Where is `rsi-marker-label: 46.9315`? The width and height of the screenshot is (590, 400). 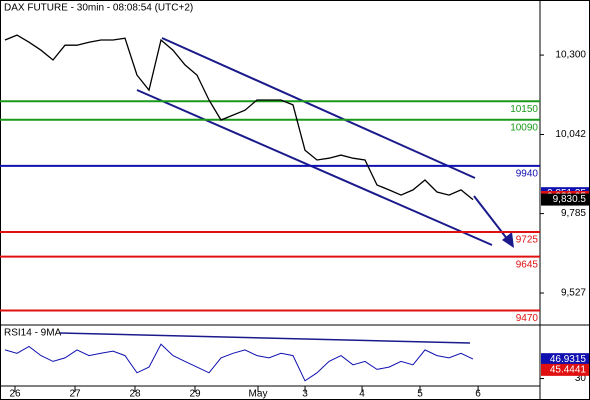
rsi-marker-label: 46.9315 is located at coordinates (568, 359).